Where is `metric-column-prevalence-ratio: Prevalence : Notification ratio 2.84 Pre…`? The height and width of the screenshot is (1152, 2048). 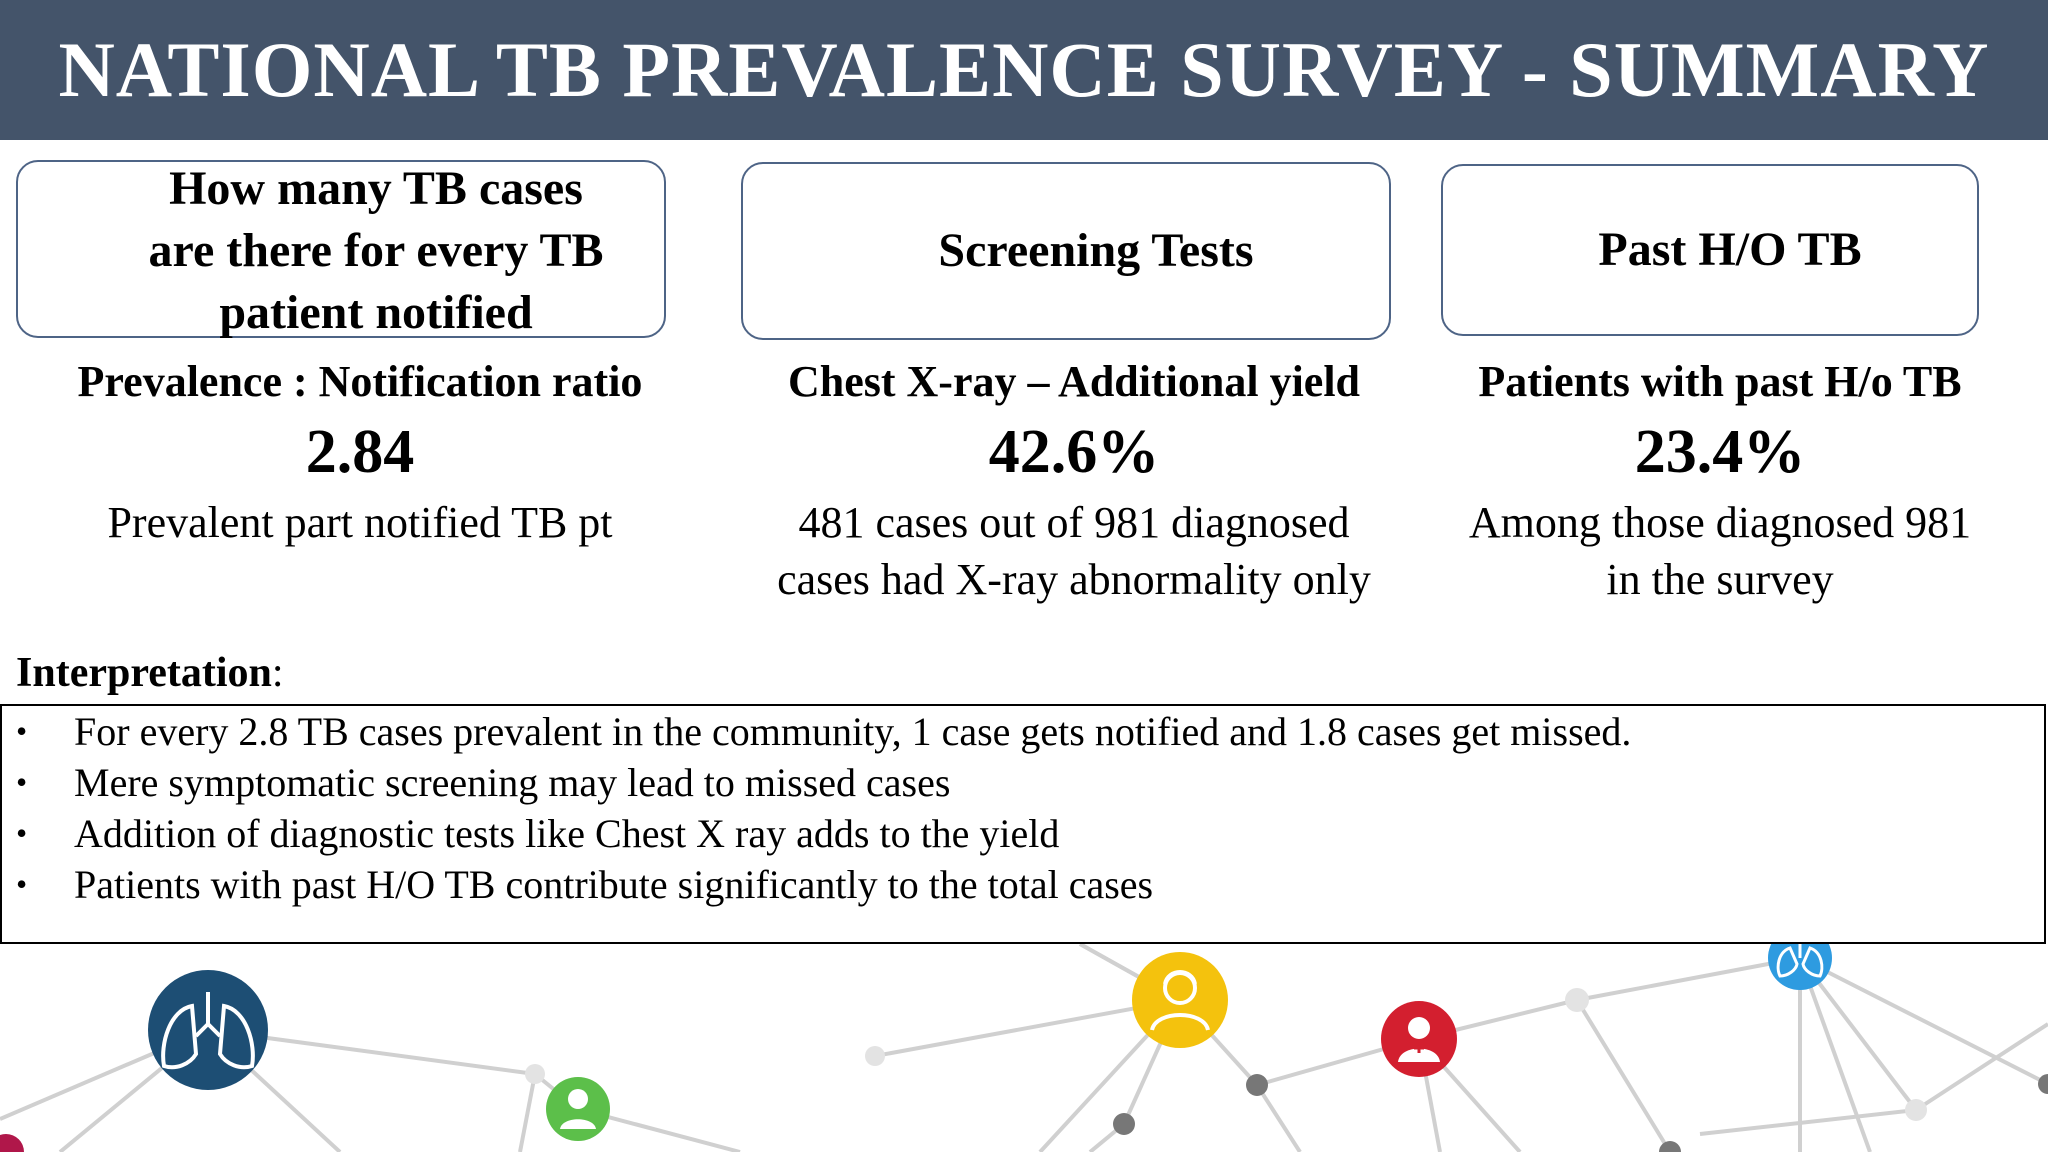
metric-column-prevalence-ratio: Prevalence : Notification ratio 2.84 Pre… is located at coordinates (360, 452).